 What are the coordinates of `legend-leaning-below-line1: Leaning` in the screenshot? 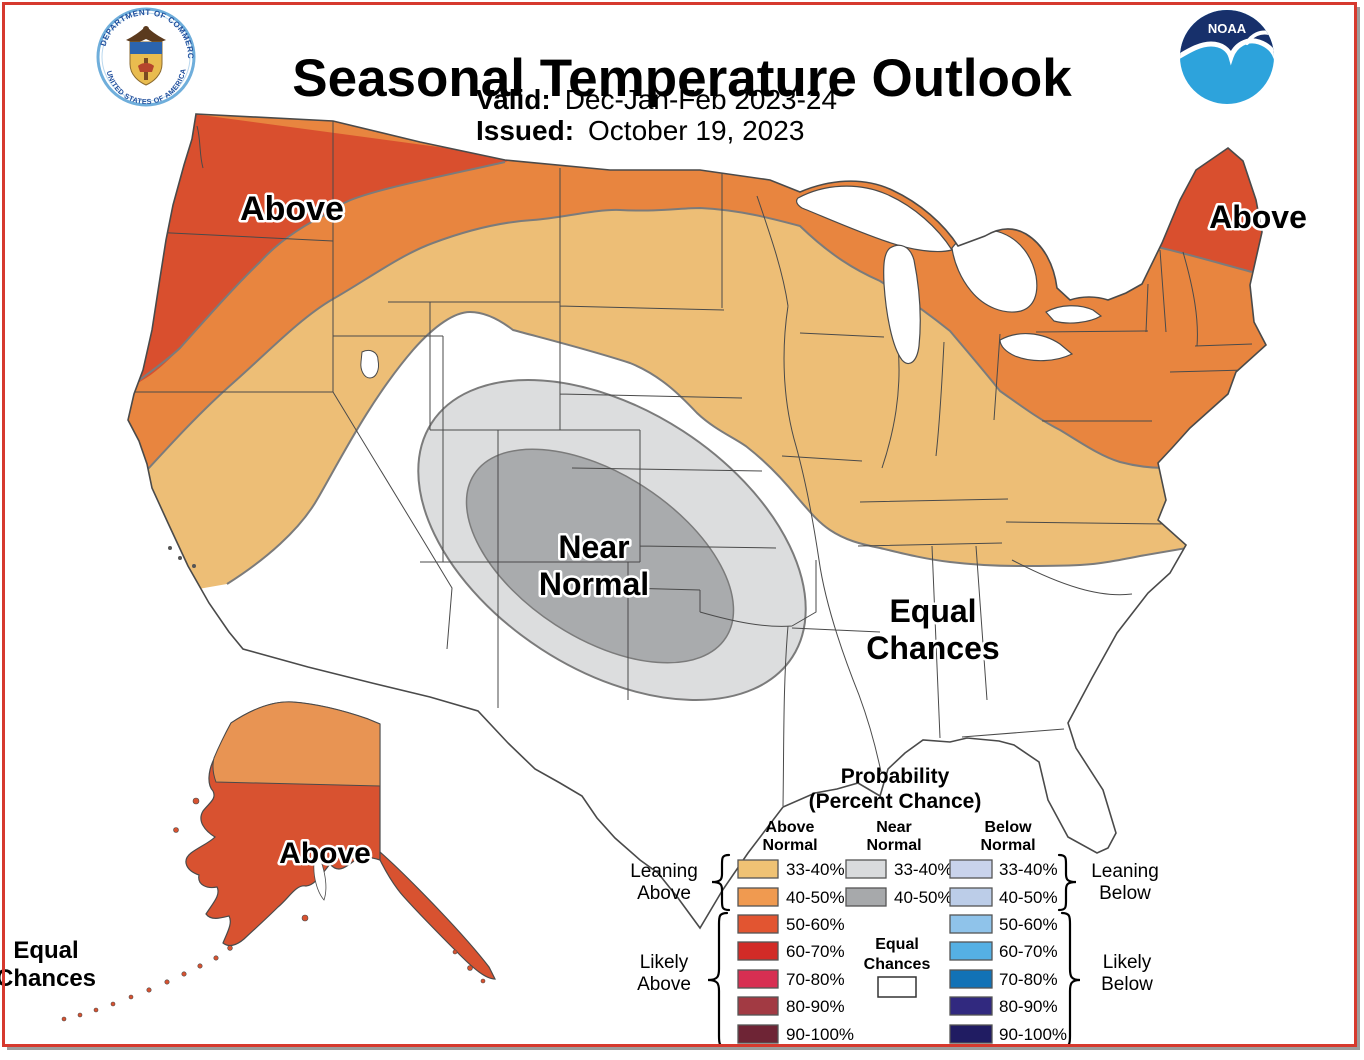 It's located at (1125, 871).